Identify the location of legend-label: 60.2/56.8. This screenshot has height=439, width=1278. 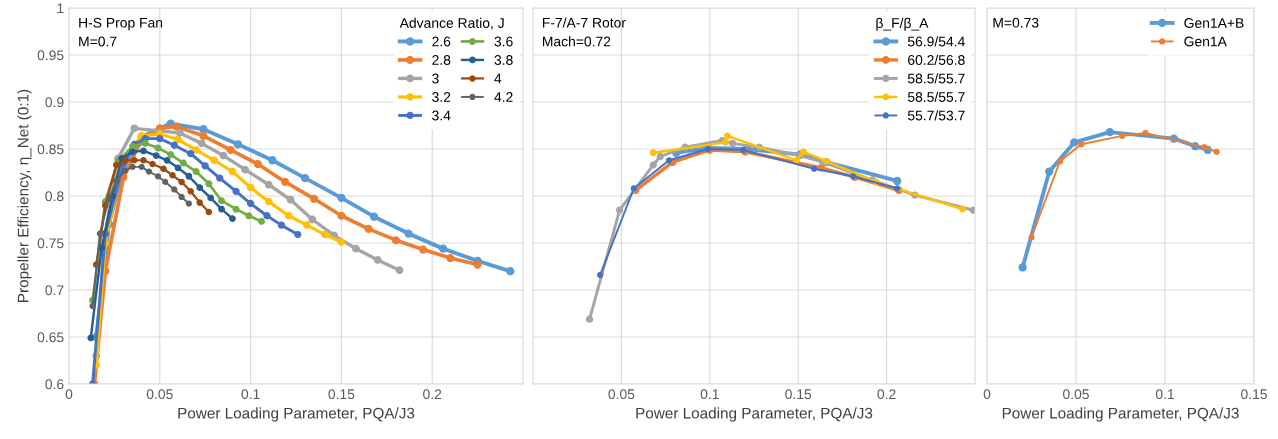
(936, 59).